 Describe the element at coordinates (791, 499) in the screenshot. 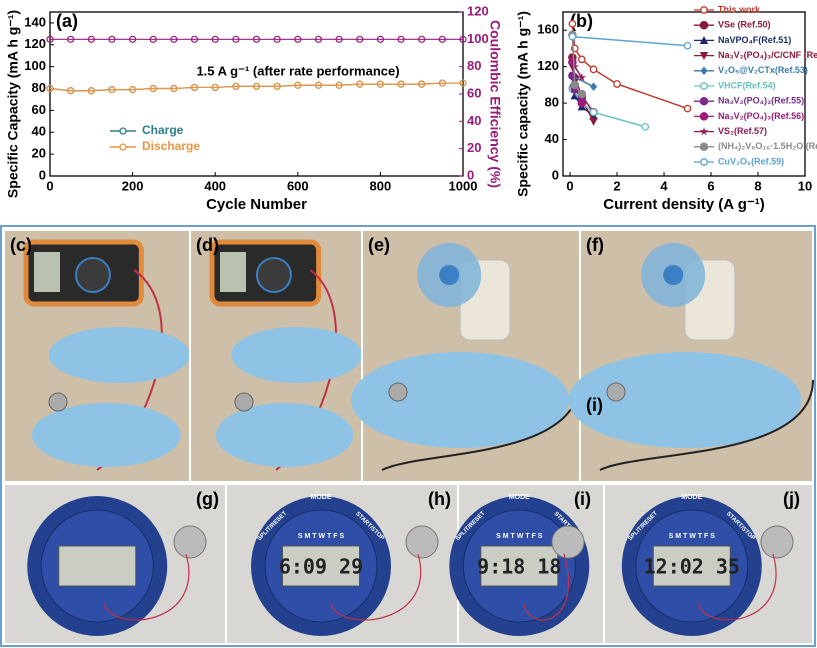

I see `panel-label: (j)` at that location.